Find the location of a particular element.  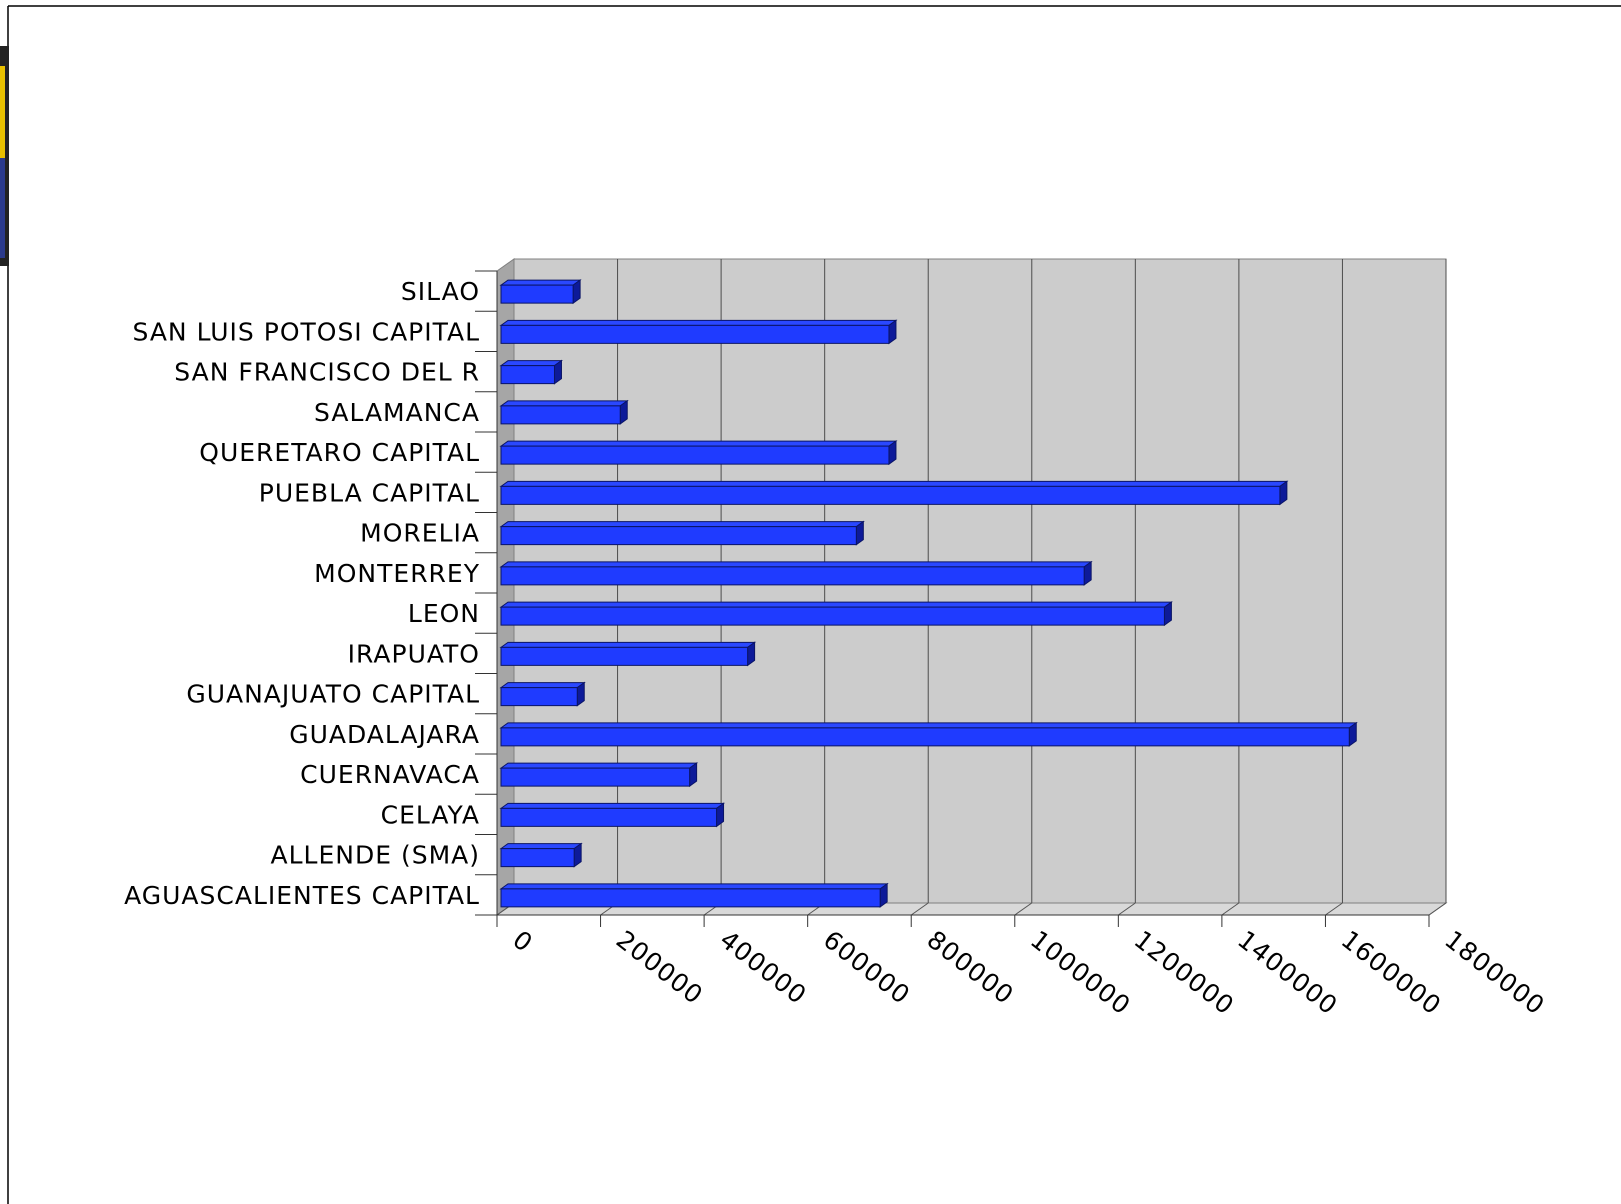

category-label: SAN FRANCISCO DEL R is located at coordinates (327, 372).